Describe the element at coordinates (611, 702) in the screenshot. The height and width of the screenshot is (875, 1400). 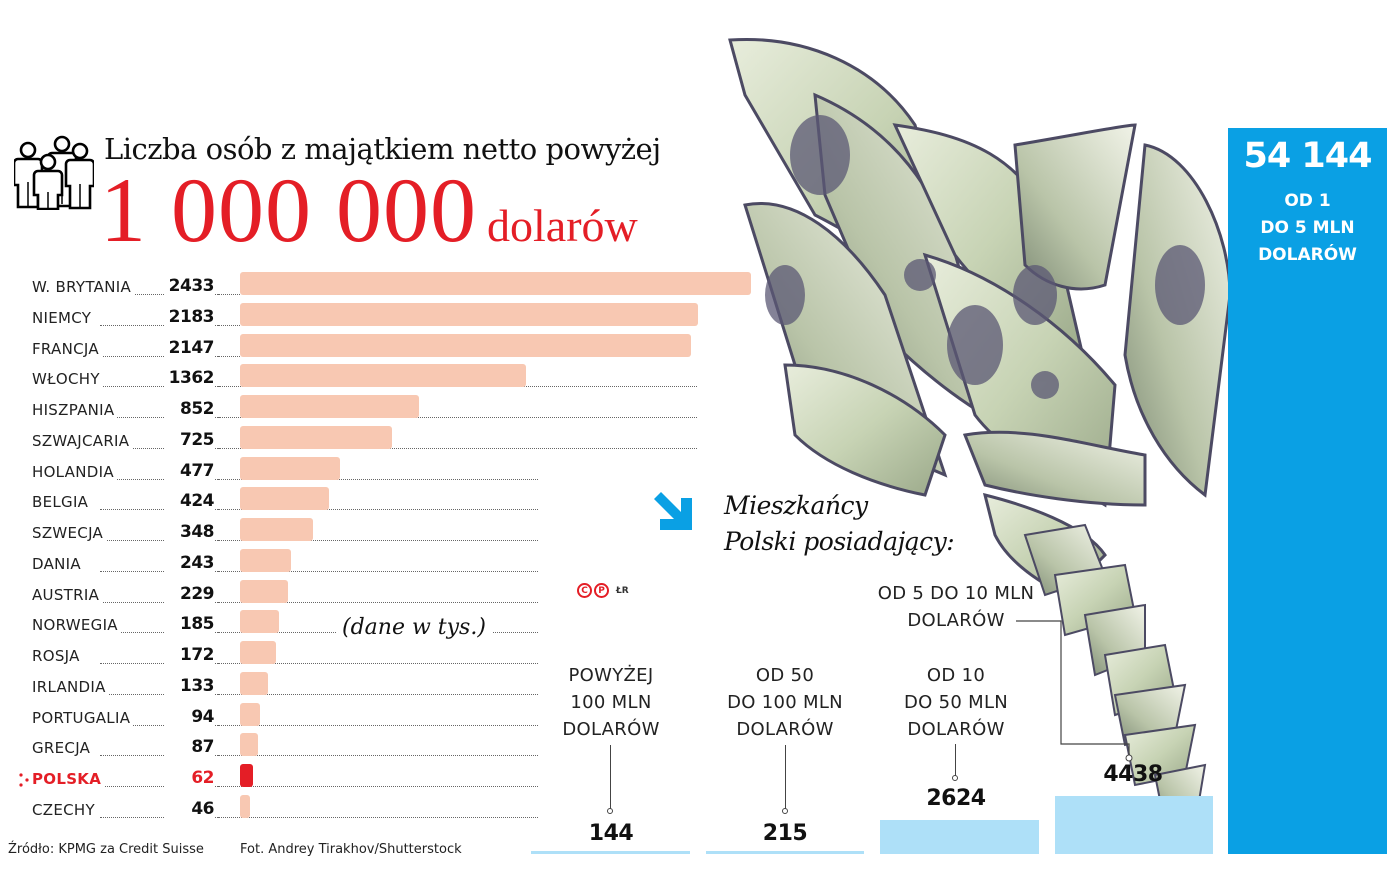
I see `label-line: 100 MLN` at that location.